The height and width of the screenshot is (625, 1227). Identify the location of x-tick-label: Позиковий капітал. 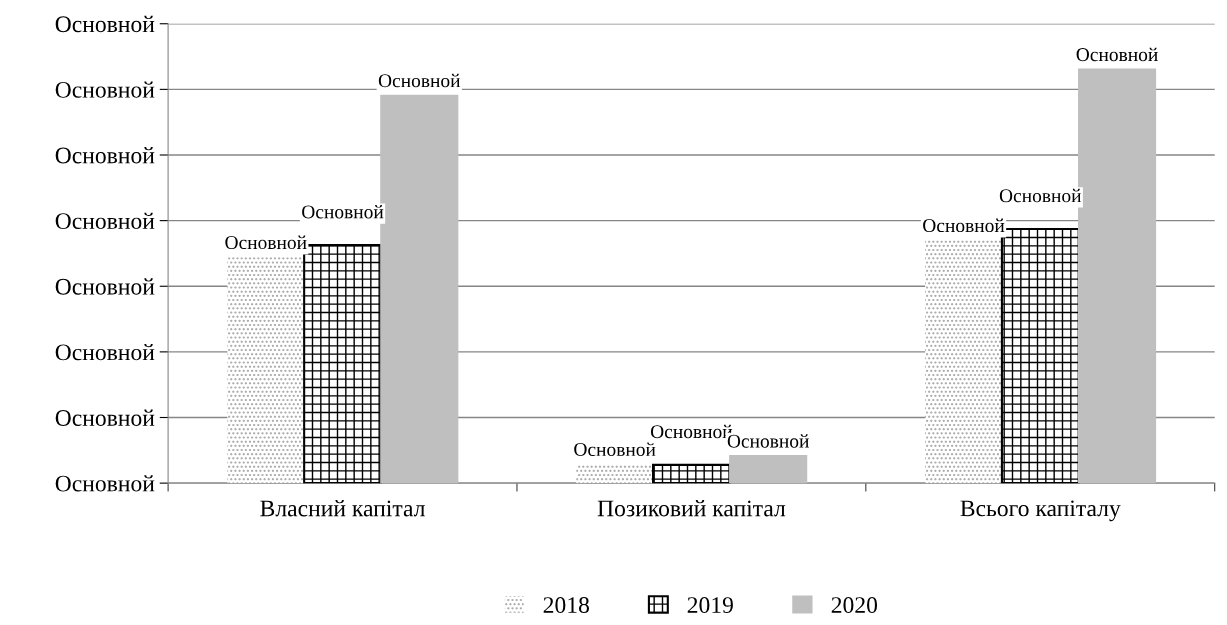
(691, 508).